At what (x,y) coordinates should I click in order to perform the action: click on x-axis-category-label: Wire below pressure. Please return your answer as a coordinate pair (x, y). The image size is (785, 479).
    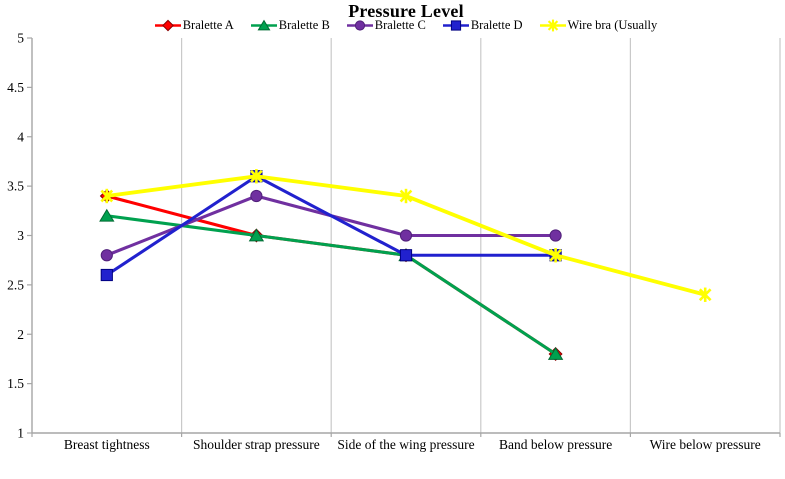
    Looking at the image, I should click on (705, 444).